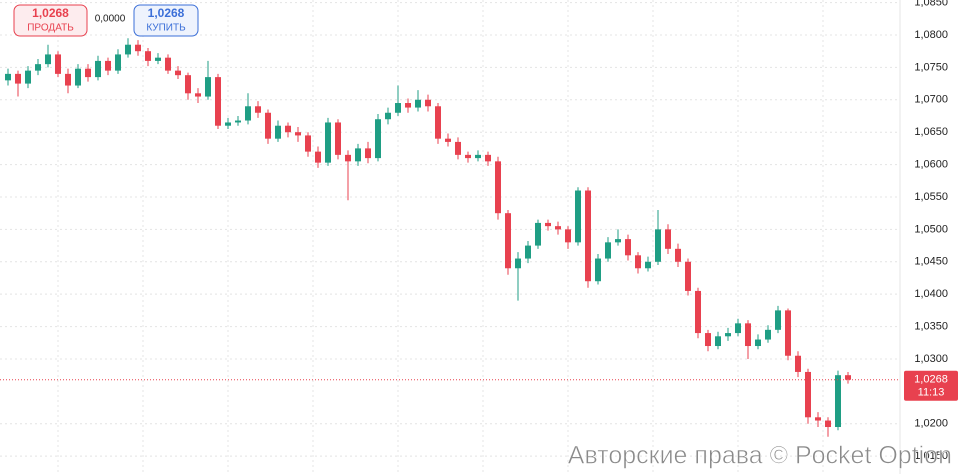  Describe the element at coordinates (931, 424) in the screenshot. I see `y-tick-label: 1,0200` at that location.